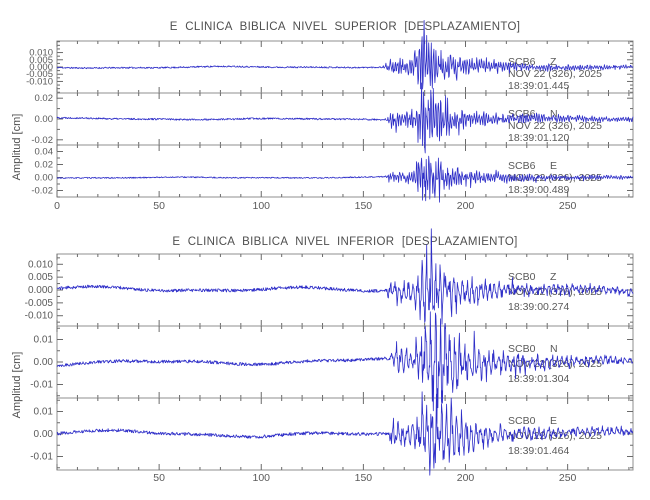  Describe the element at coordinates (533, 349) in the screenshot. I see `station-label: SCB0 N` at that location.